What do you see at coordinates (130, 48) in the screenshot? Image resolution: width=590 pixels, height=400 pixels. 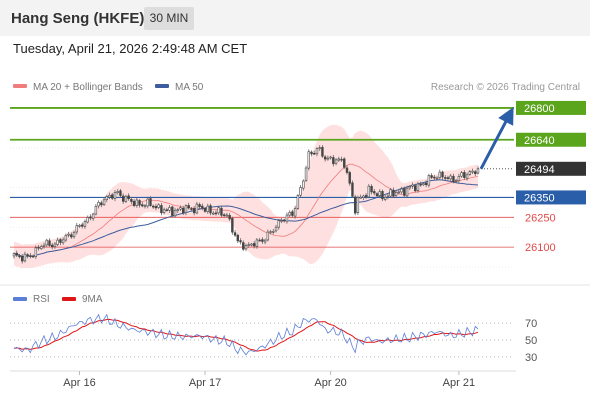 I see `timestamp: Tuesday, April 21, 2026 2:49:48 AM CET` at bounding box center [130, 48].